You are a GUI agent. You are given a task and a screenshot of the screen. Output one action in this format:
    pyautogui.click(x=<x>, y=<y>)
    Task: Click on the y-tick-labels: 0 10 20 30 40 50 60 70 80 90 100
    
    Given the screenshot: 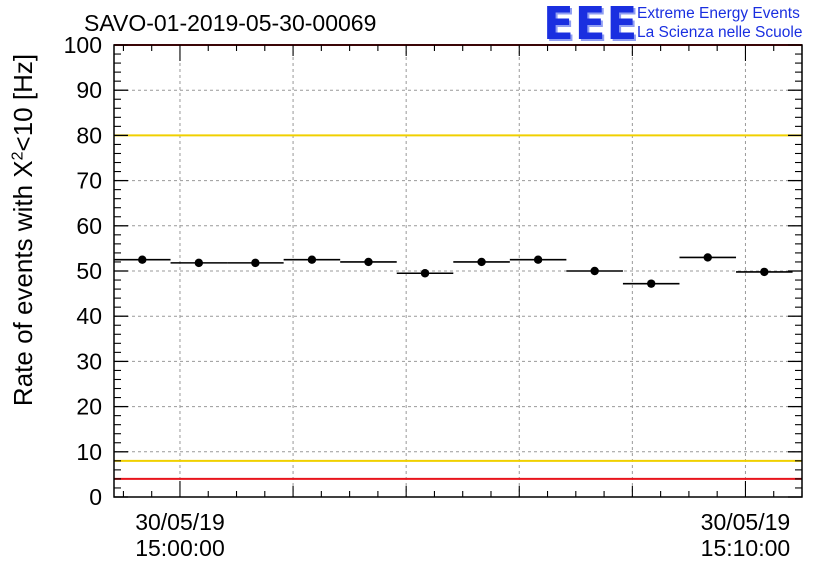 What is the action you would take?
    pyautogui.click(x=83, y=271)
    